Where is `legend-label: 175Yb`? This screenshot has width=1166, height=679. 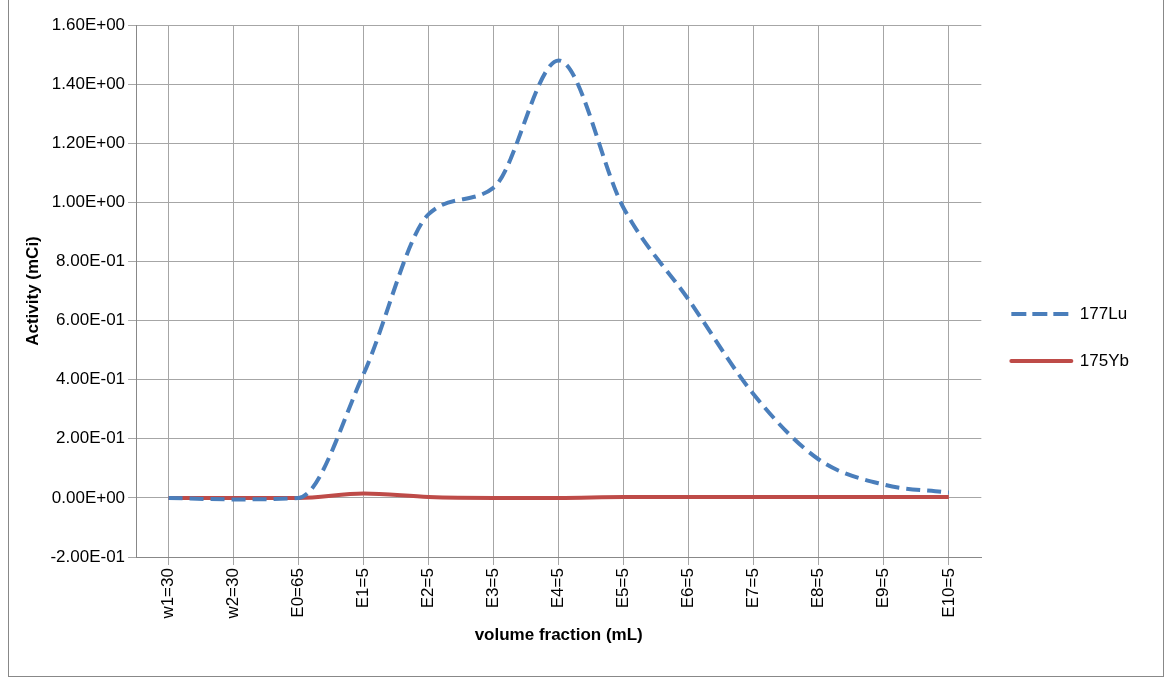
legend-label: 175Yb is located at coordinates (1104, 360).